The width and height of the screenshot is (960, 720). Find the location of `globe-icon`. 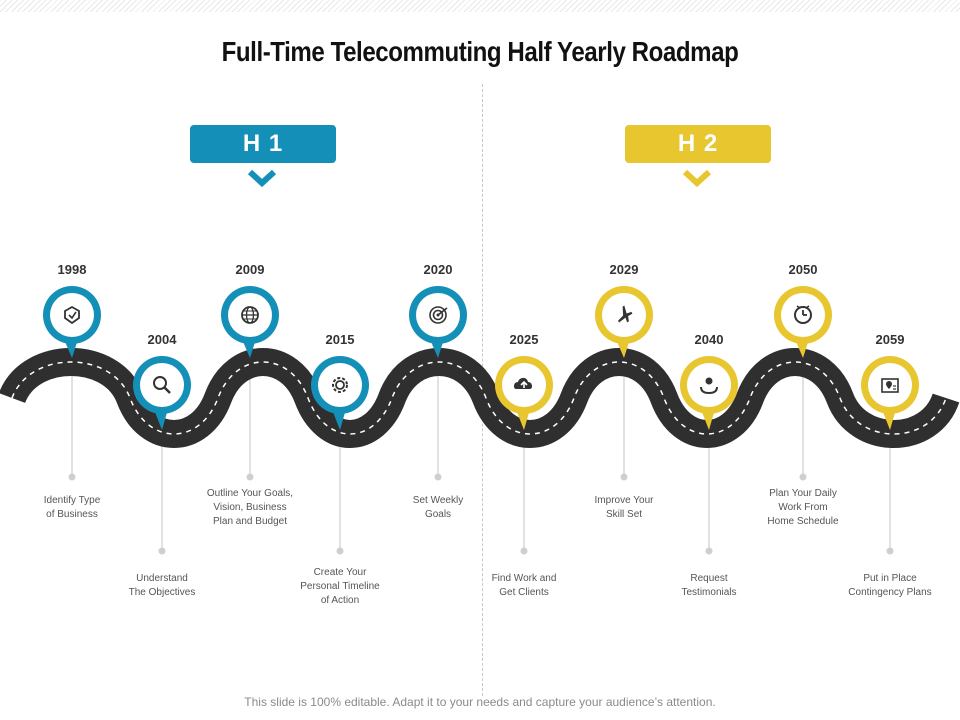

globe-icon is located at coordinates (250, 315).